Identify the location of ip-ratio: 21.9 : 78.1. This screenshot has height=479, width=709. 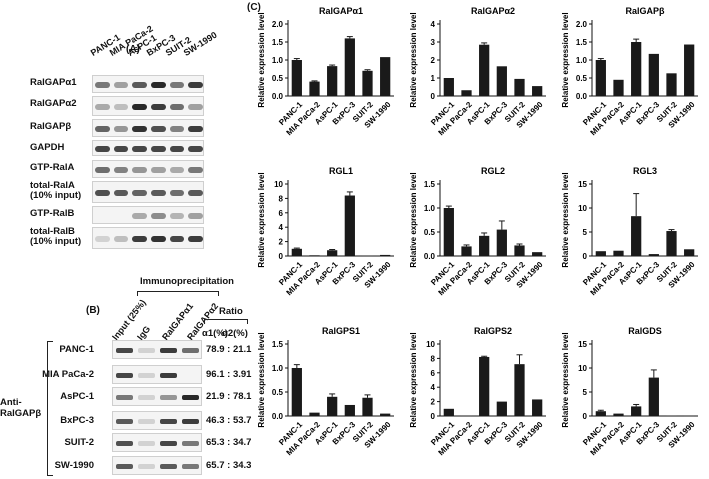
(228, 396).